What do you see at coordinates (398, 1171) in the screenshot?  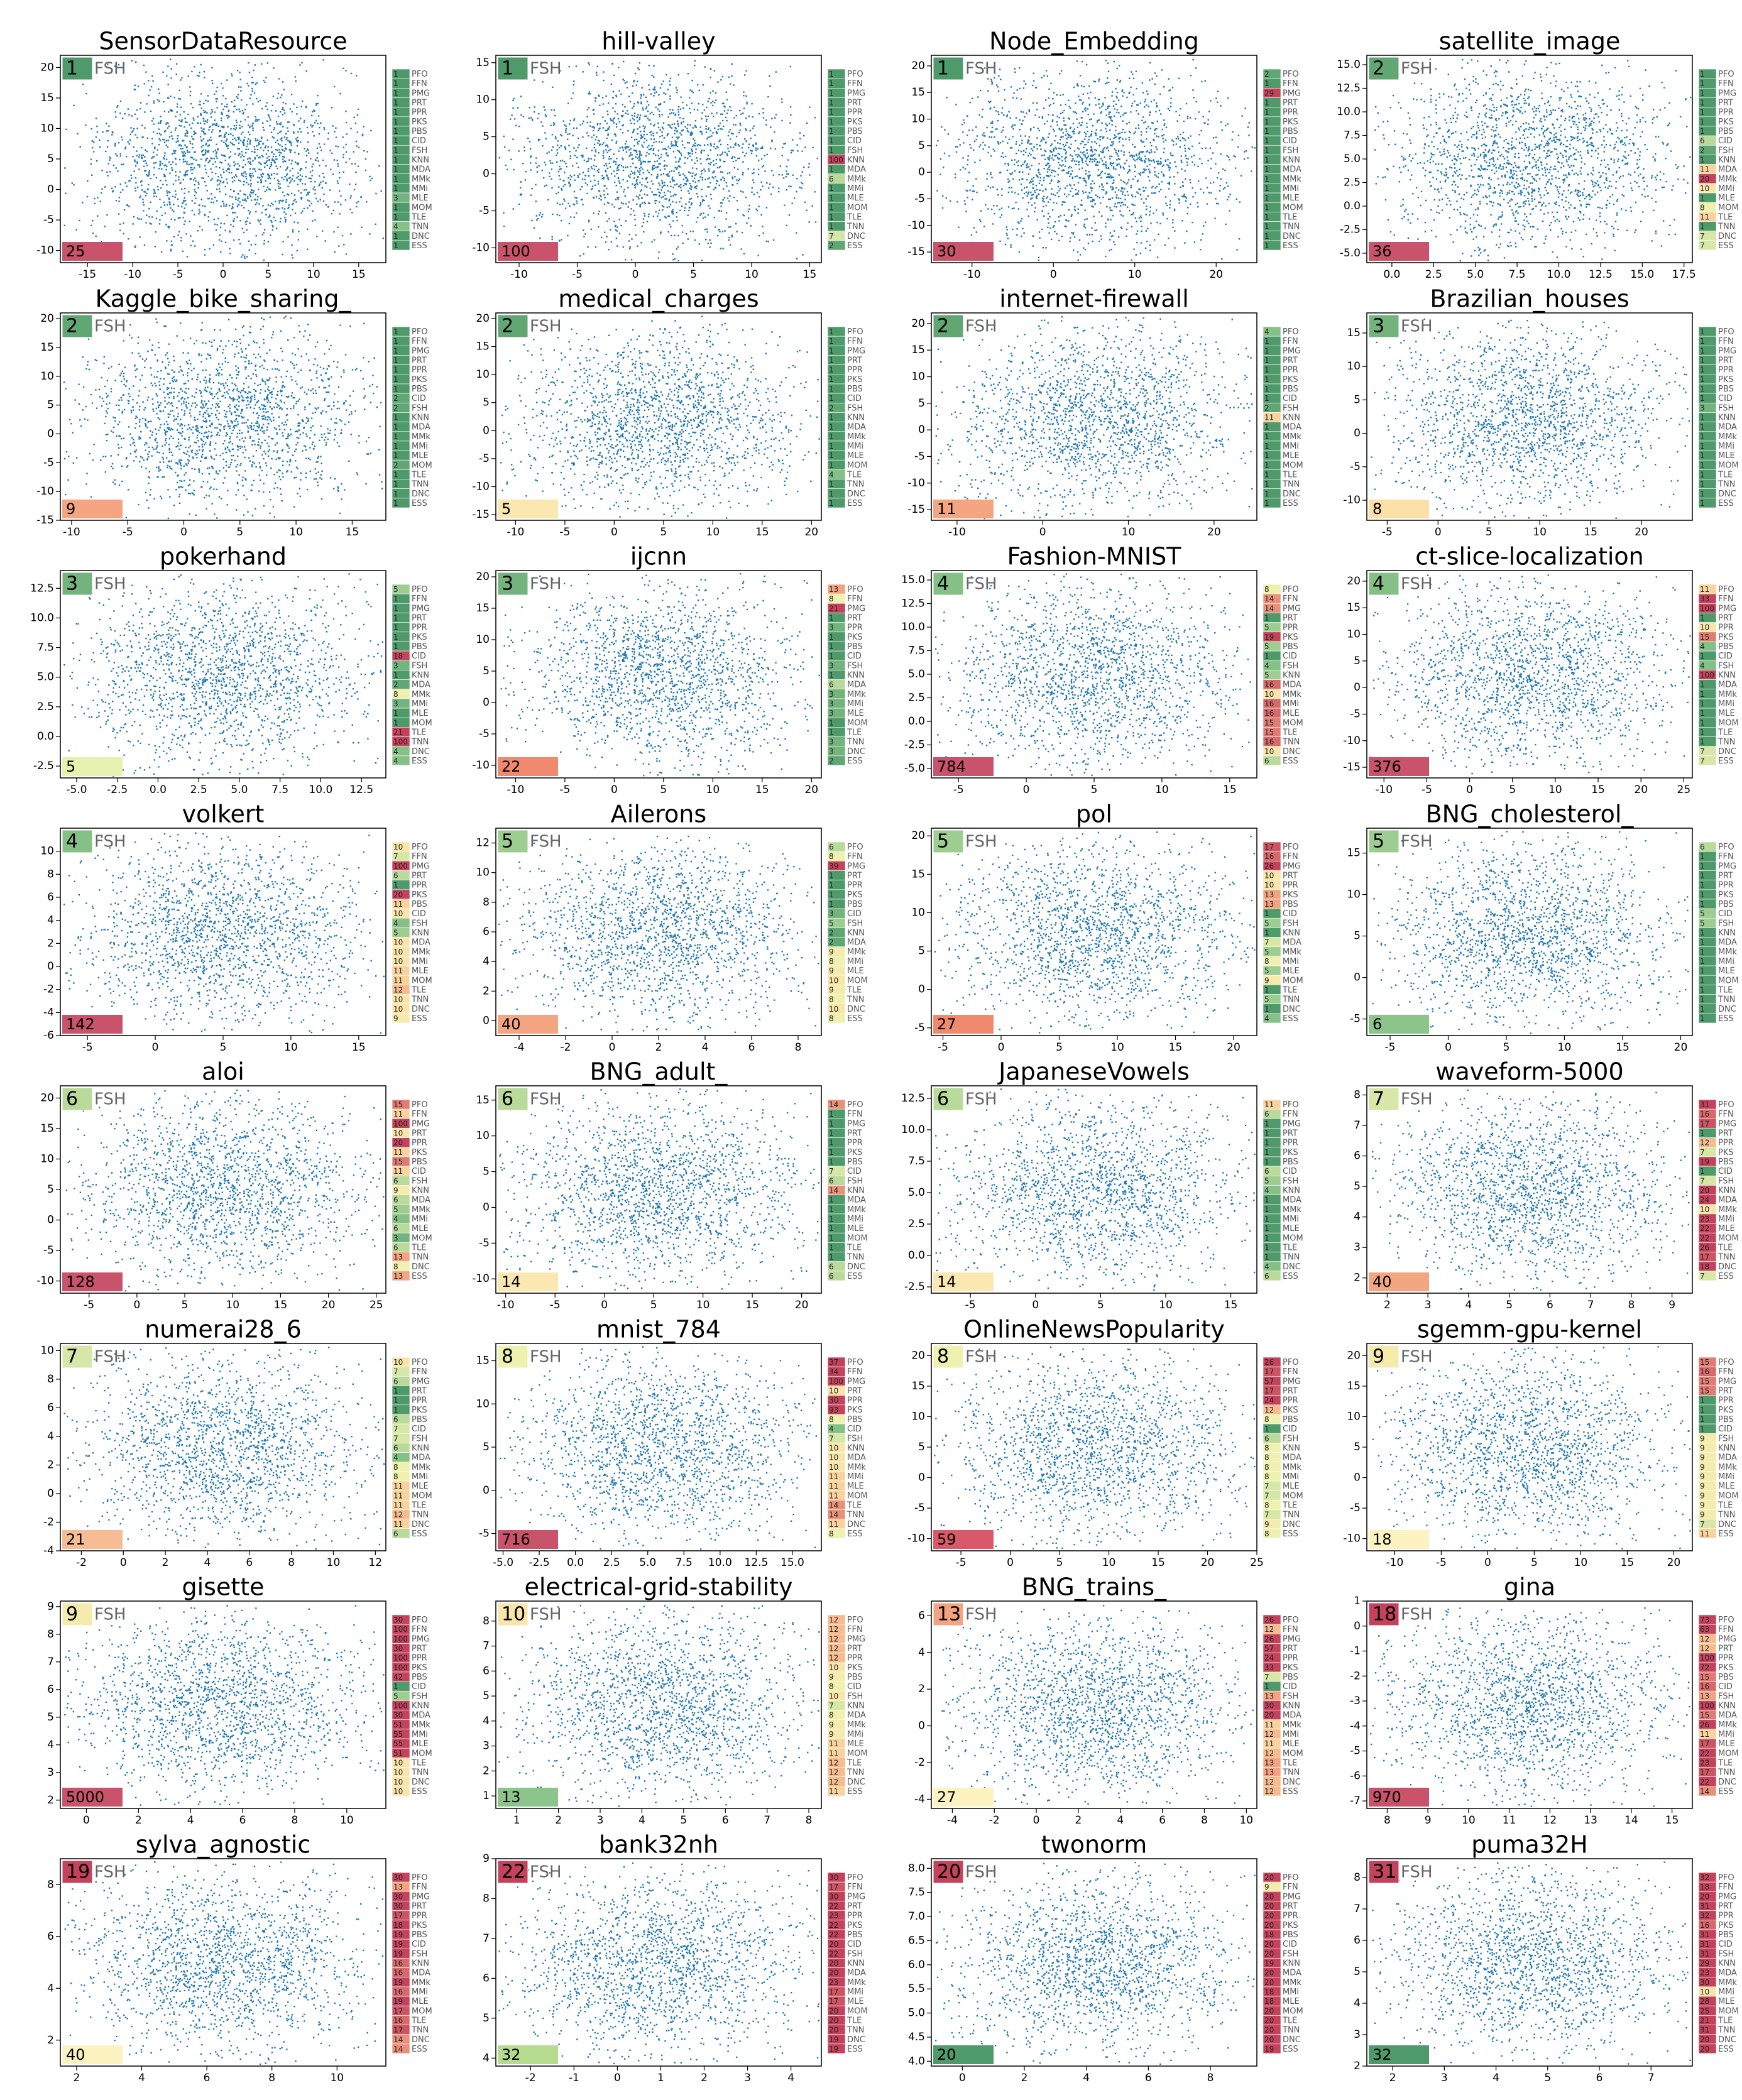 I see `rank-cell-label: 11` at bounding box center [398, 1171].